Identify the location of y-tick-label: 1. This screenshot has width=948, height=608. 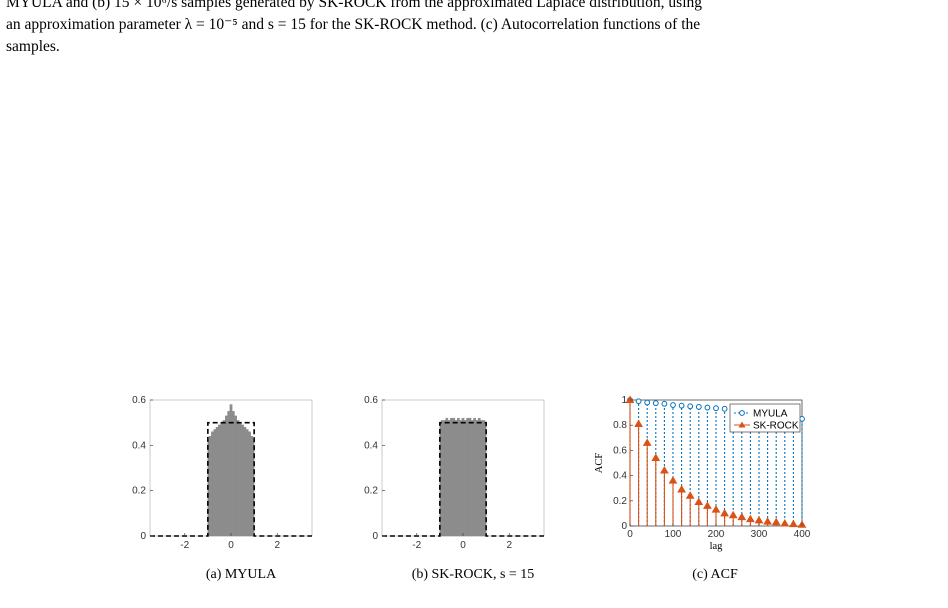
(624, 400).